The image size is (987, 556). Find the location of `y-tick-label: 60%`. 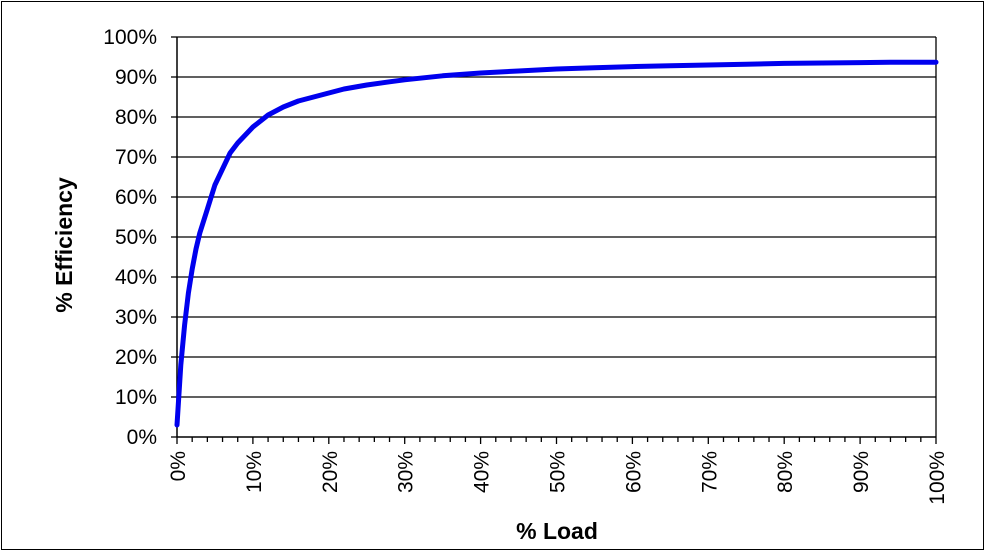

y-tick-label: 60% is located at coordinates (136, 197).